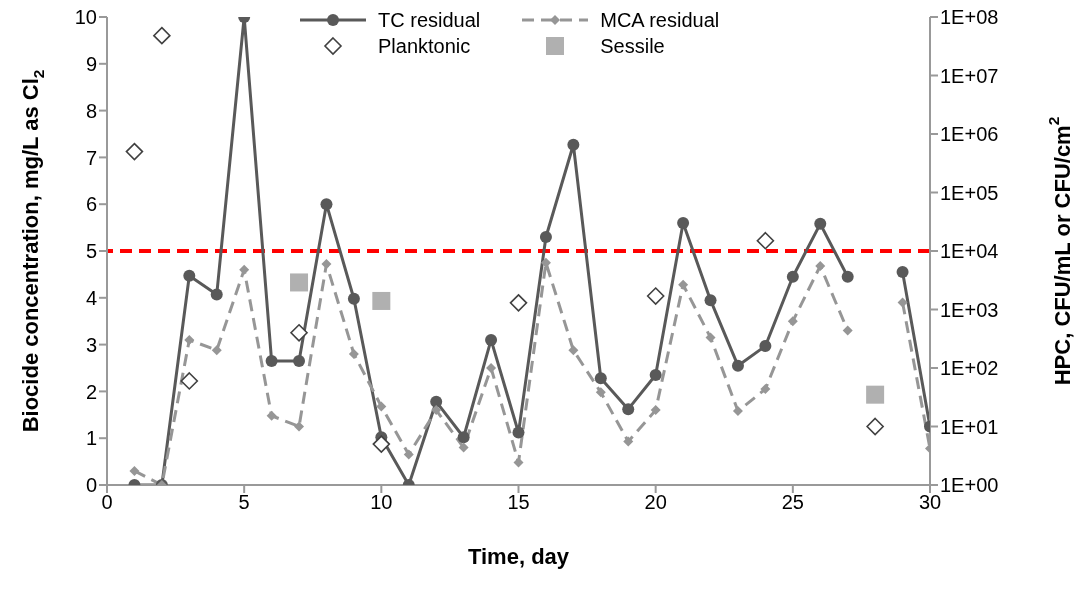  I want to click on x-tick-label: 5, so click(244, 502).